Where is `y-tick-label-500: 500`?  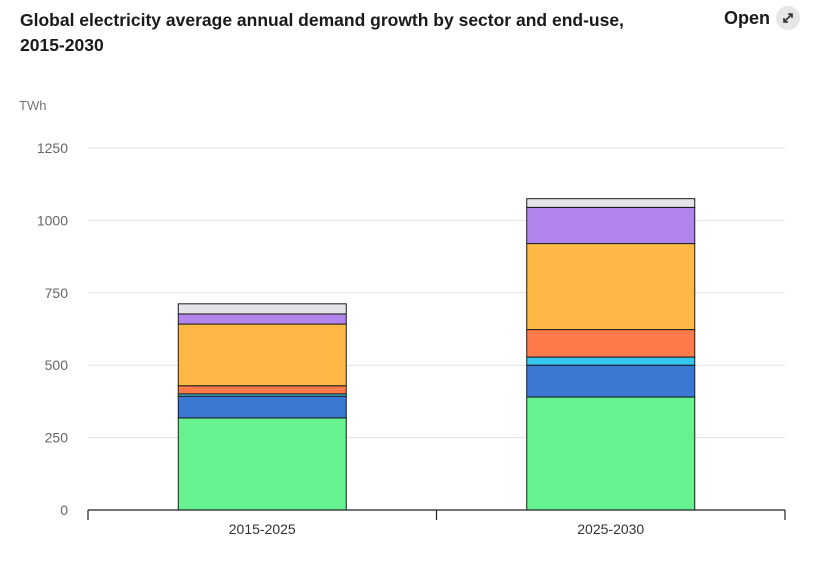
y-tick-label-500: 500 is located at coordinates (57, 365).